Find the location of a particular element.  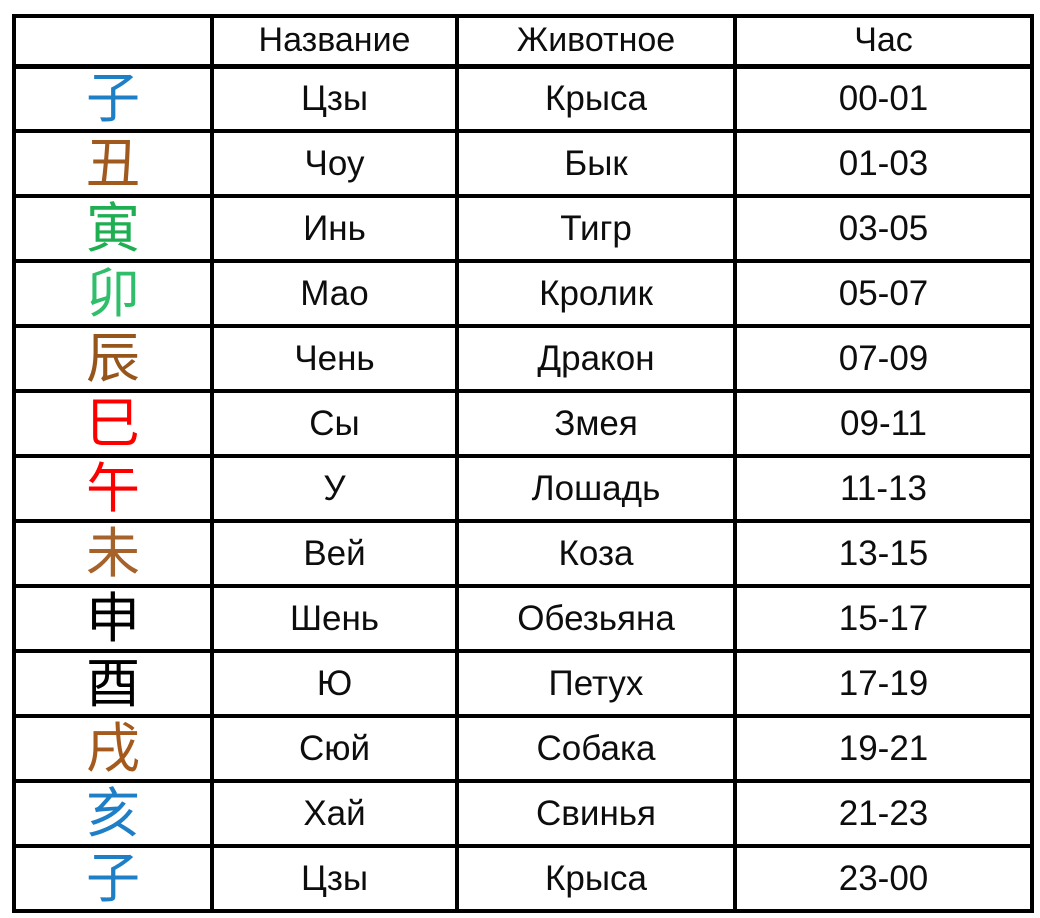

zodiac-hour: 21-23 is located at coordinates (883, 813).